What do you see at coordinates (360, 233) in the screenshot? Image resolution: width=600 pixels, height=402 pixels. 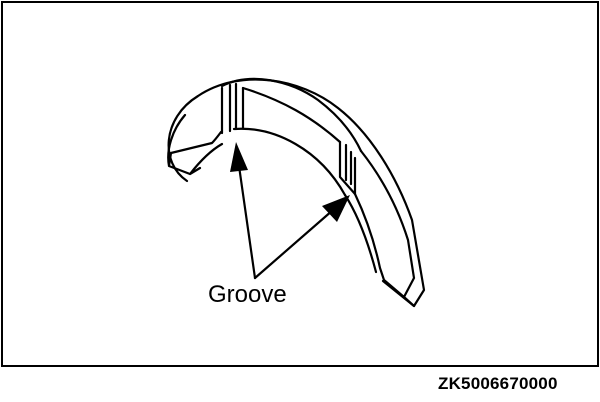 I see `bearing-right-end` at bounding box center [360, 233].